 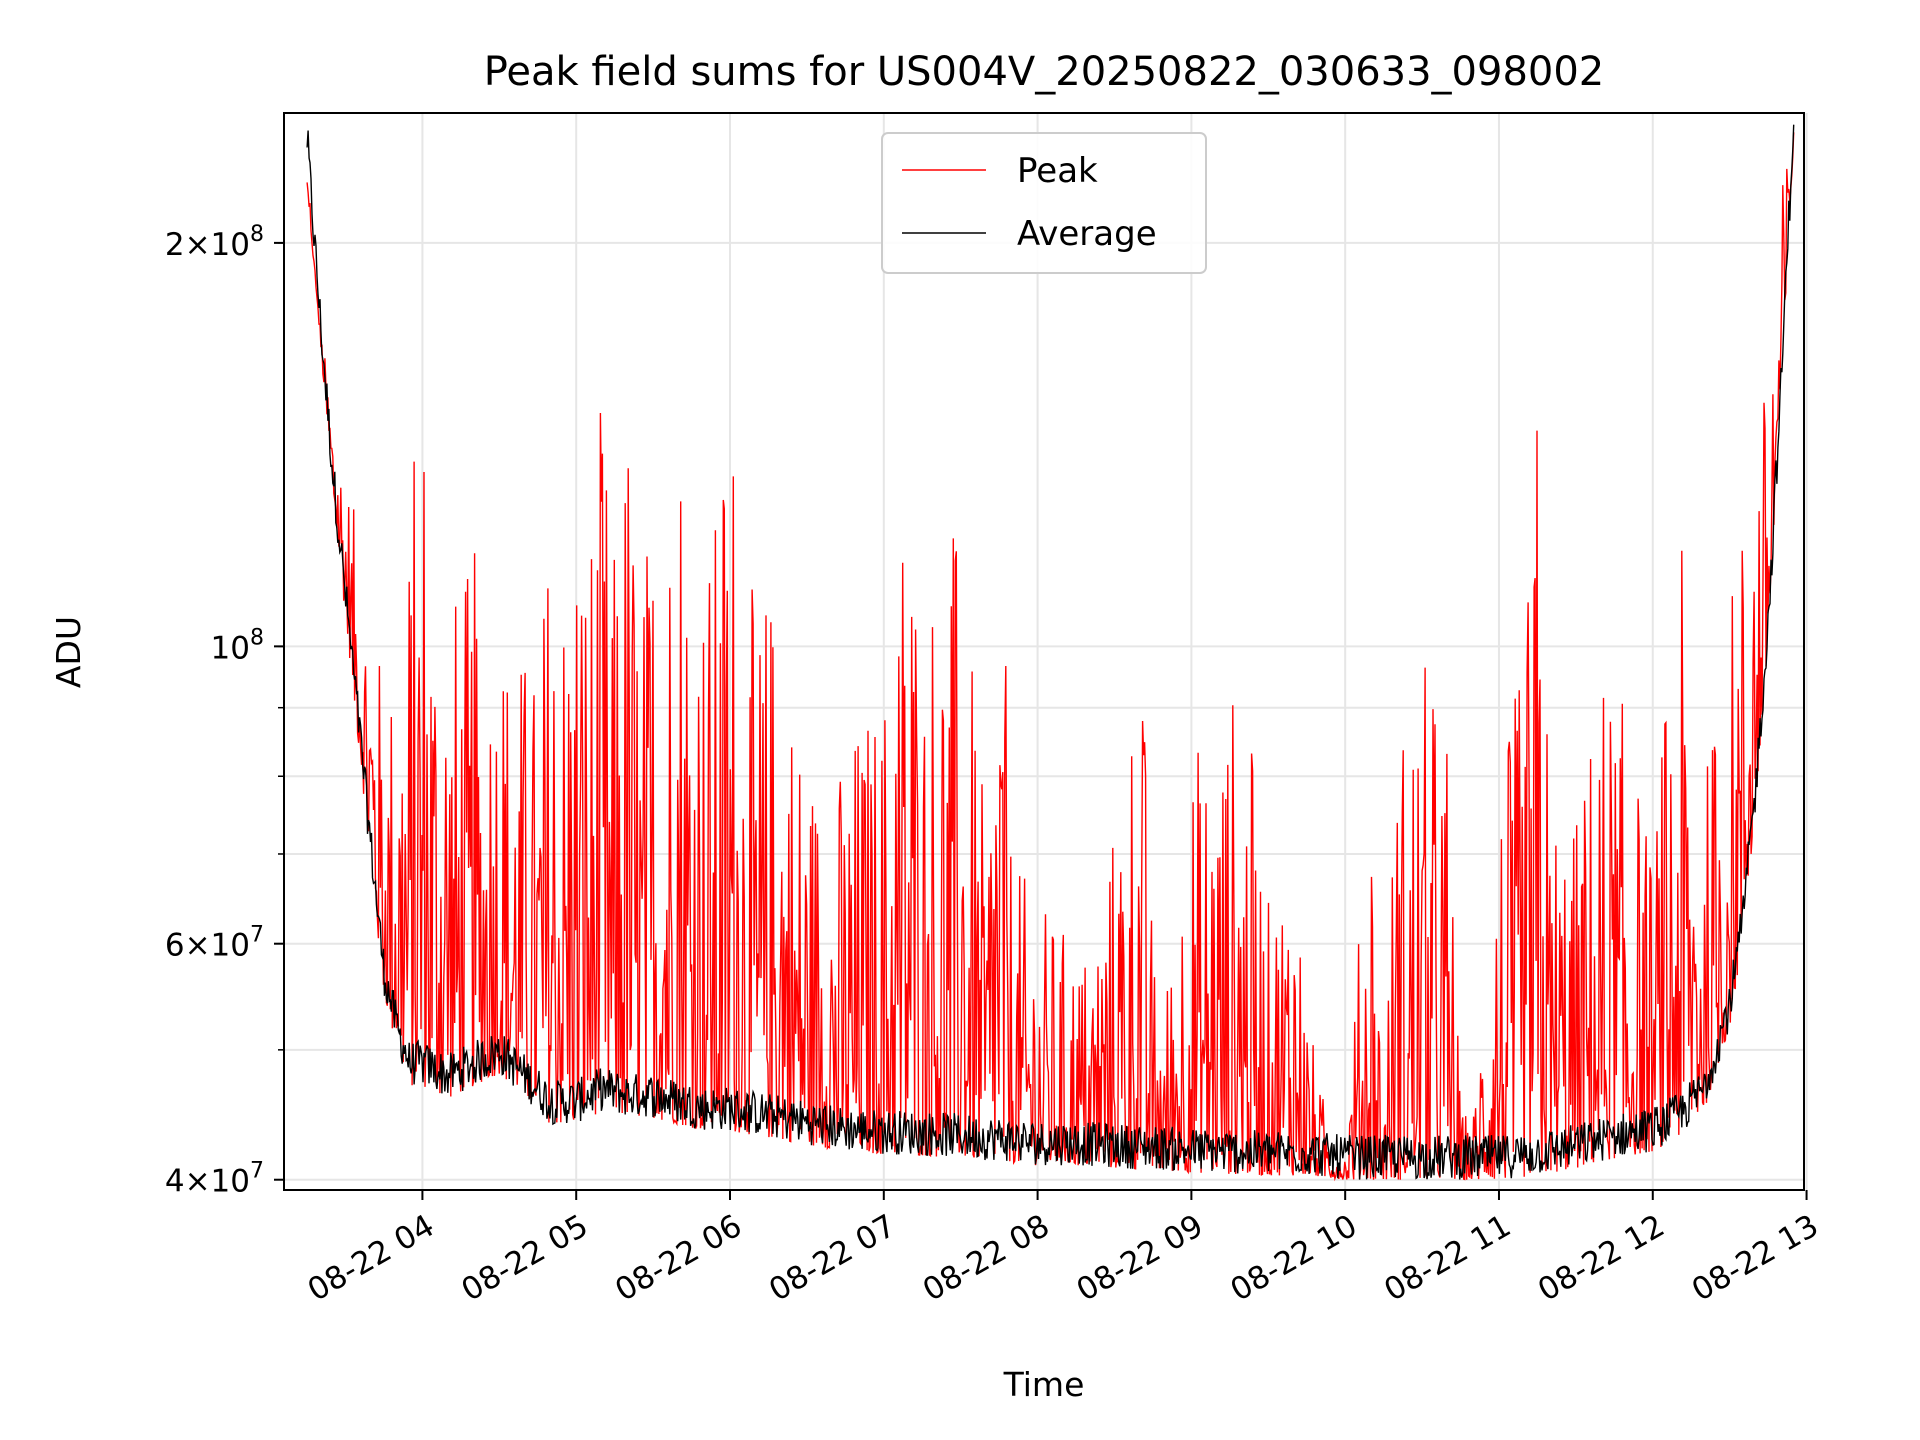 I want to click on x-tick-label: 08-22 11, so click(x=1447, y=1258).